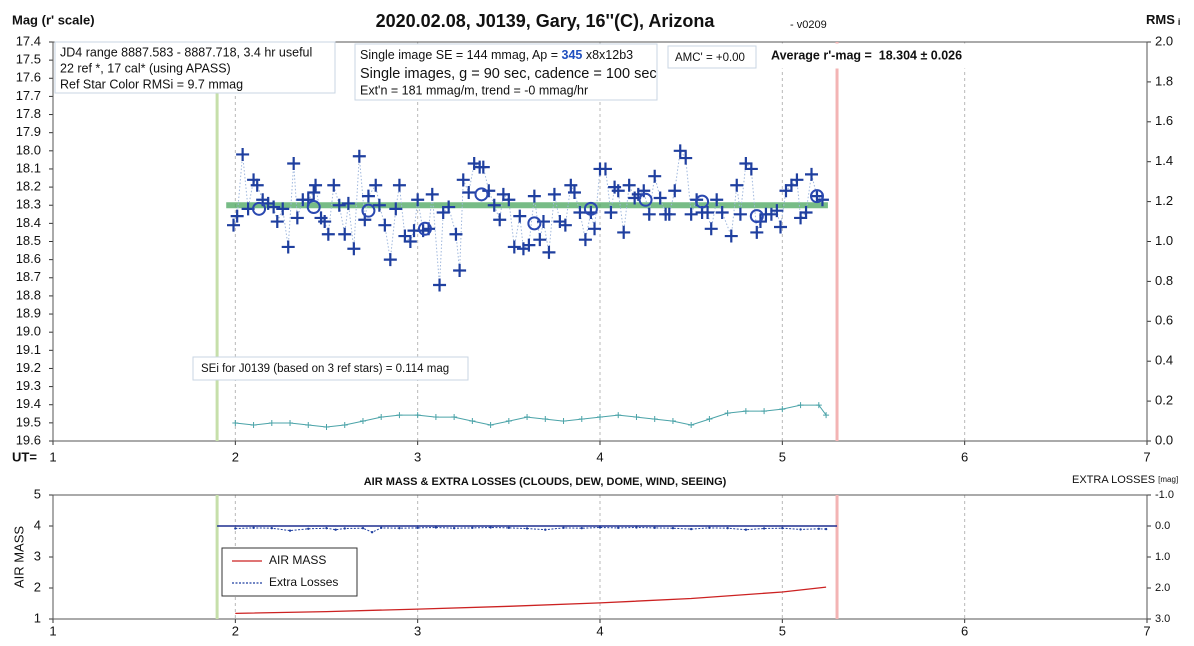  What do you see at coordinates (28, 312) in the screenshot?
I see `y-tick-label: 18.9` at bounding box center [28, 312].